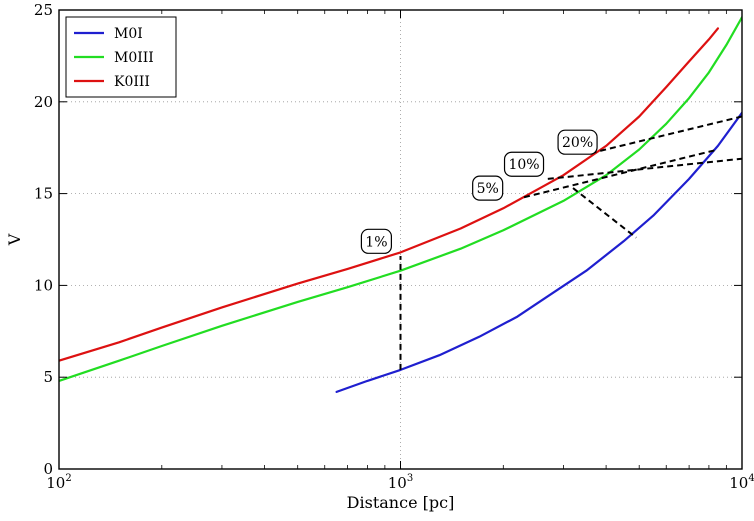 The height and width of the screenshot is (521, 754). I want to click on x-axis-label: Distance [pc], so click(401, 502).